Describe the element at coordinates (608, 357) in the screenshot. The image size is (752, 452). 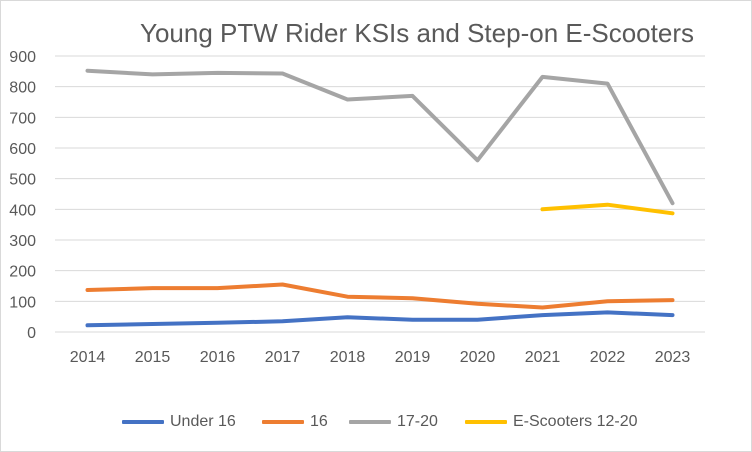
I see `x-tick-label: 2022` at that location.